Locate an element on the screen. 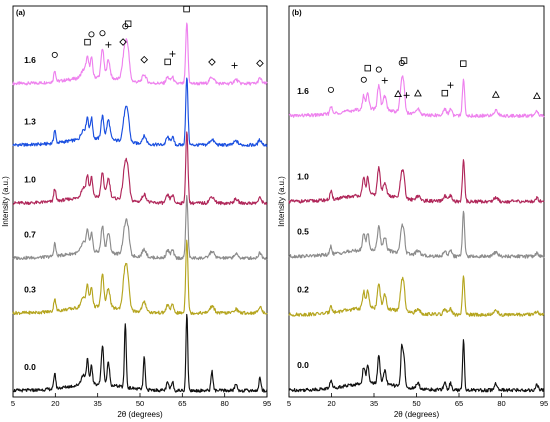 The image size is (550, 422). series-line-1.3 is located at coordinates (140, 112).